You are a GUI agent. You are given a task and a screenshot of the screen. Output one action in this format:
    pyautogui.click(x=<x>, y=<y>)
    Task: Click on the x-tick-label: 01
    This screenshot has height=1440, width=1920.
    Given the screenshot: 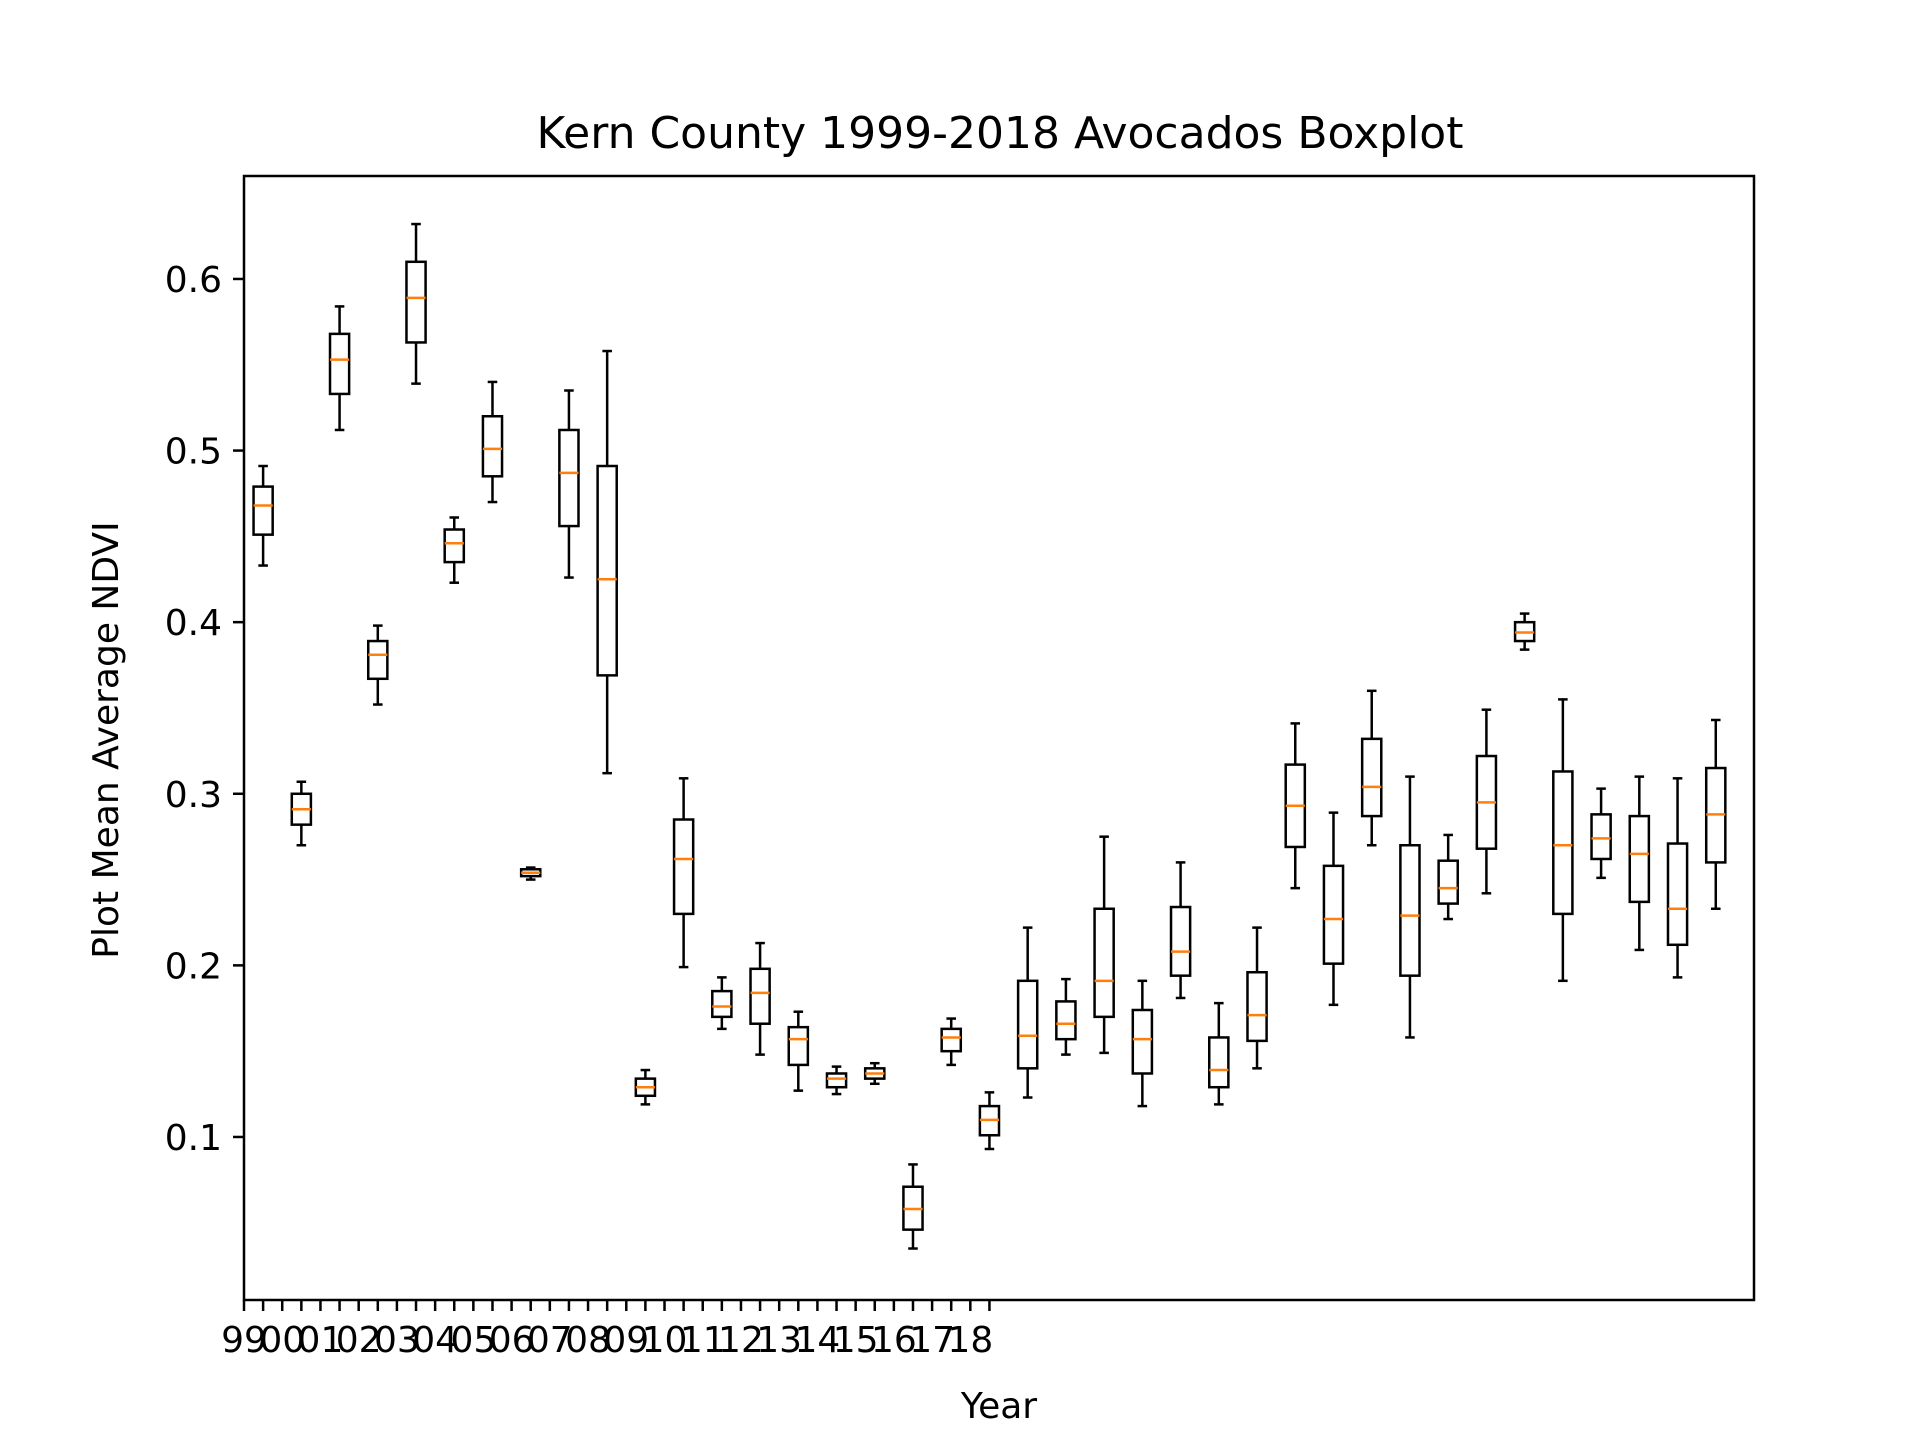 What is the action you would take?
    pyautogui.click(x=321, y=1340)
    